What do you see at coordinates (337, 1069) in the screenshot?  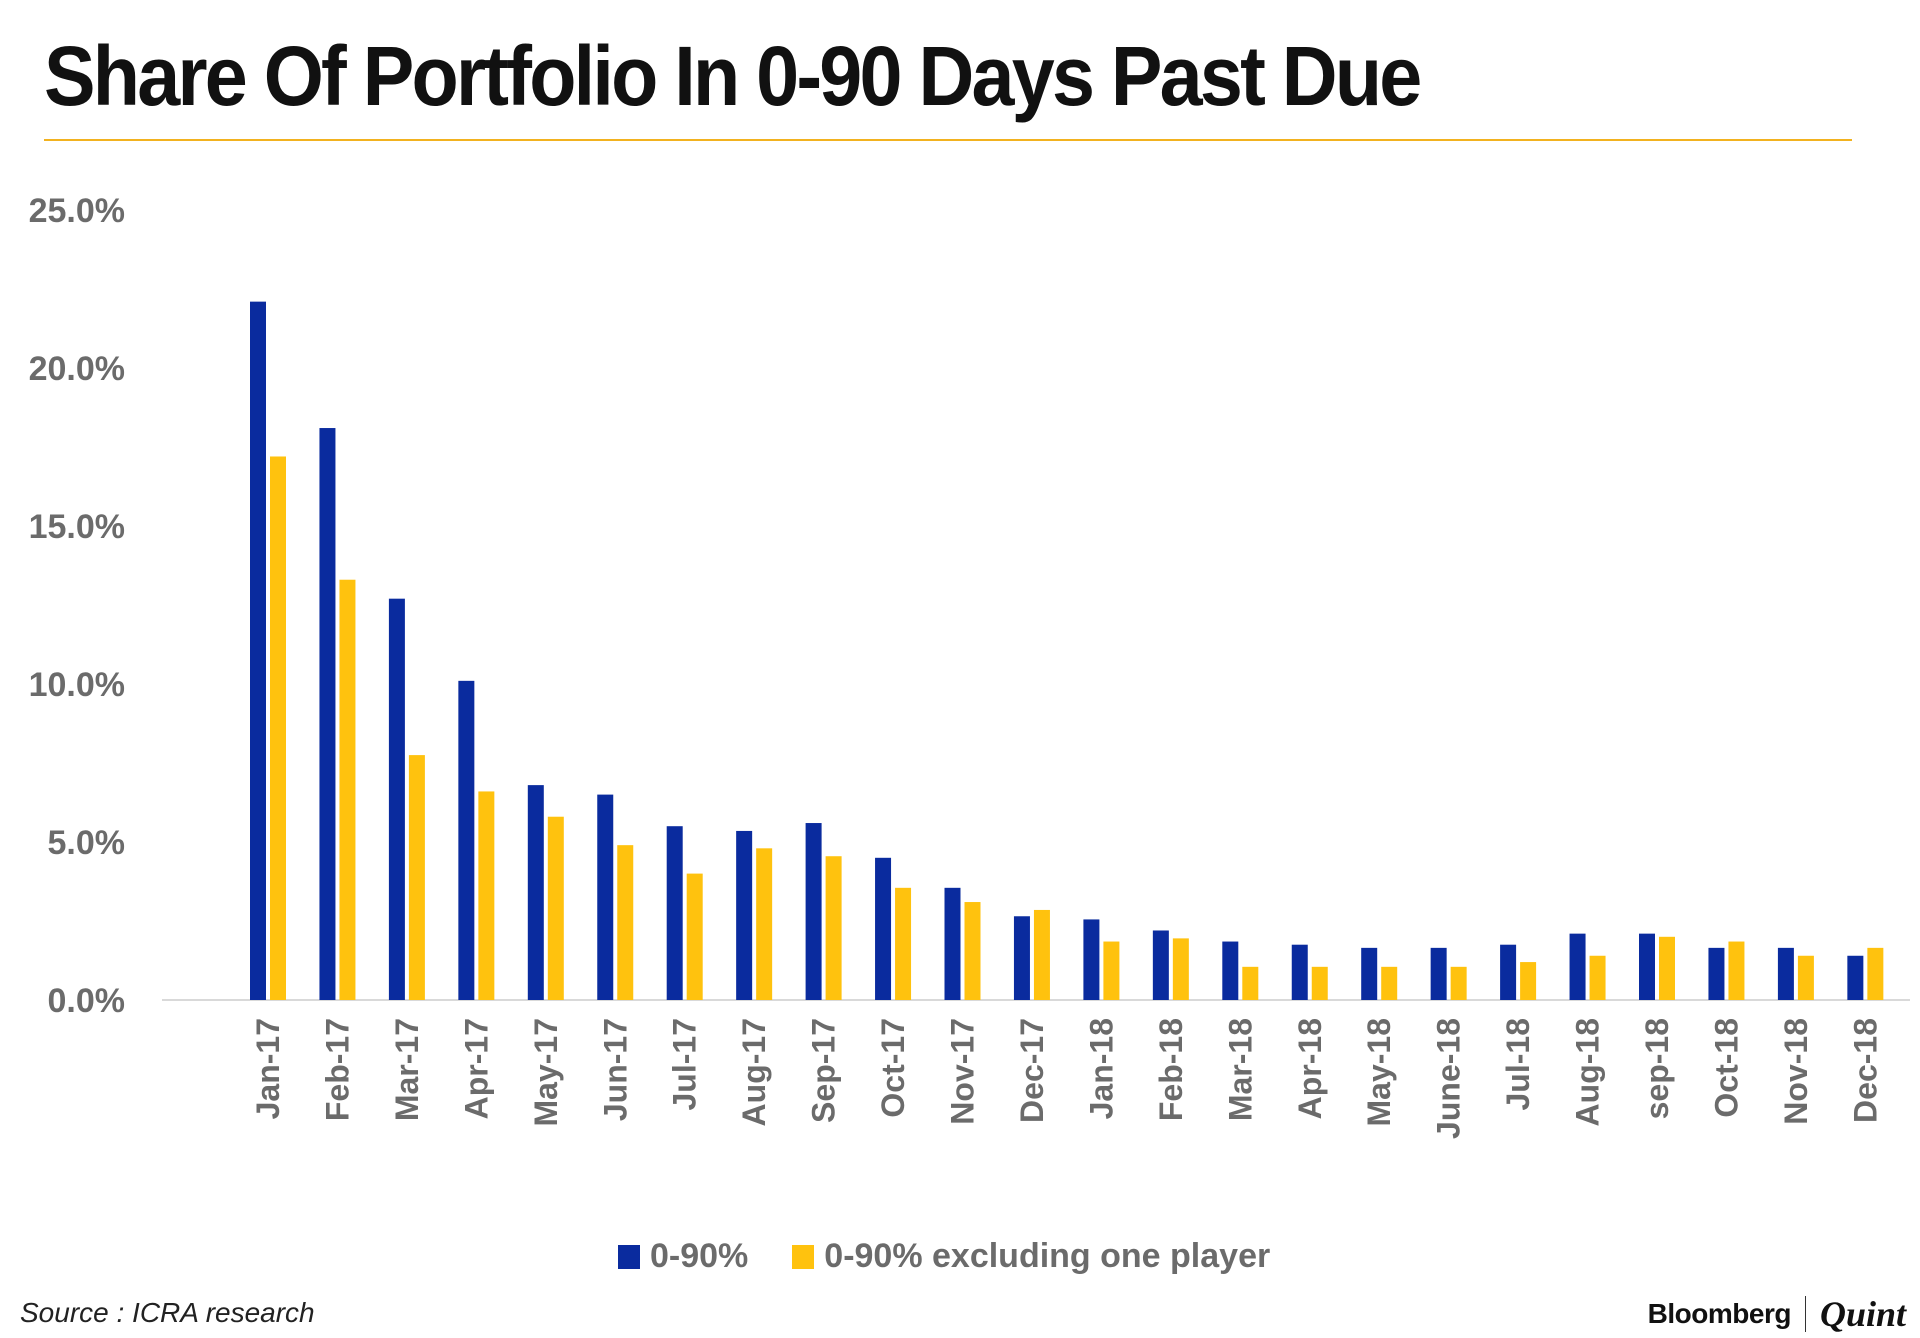 I see `x-tick-label: Feb-17` at bounding box center [337, 1069].